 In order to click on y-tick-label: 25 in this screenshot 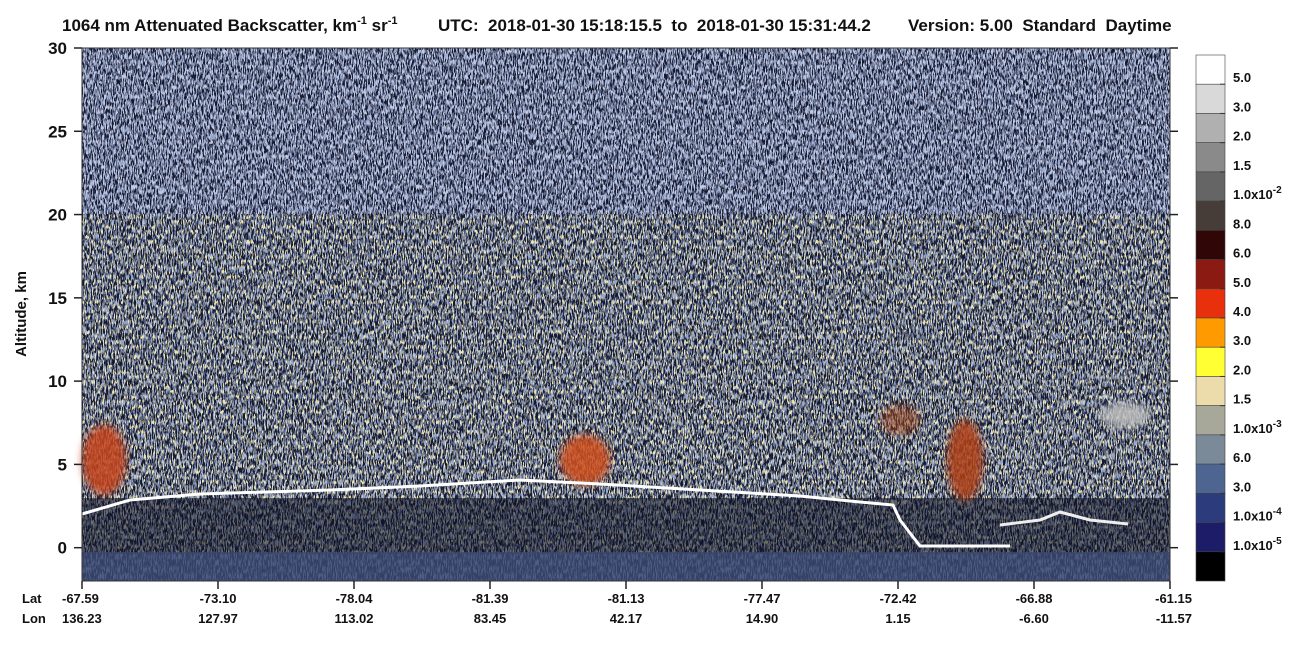, I will do `click(57, 131)`.